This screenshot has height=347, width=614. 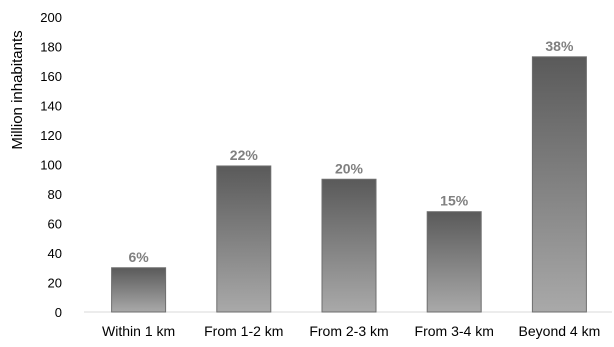 What do you see at coordinates (51, 135) in the screenshot?
I see `y-tick-label: 120` at bounding box center [51, 135].